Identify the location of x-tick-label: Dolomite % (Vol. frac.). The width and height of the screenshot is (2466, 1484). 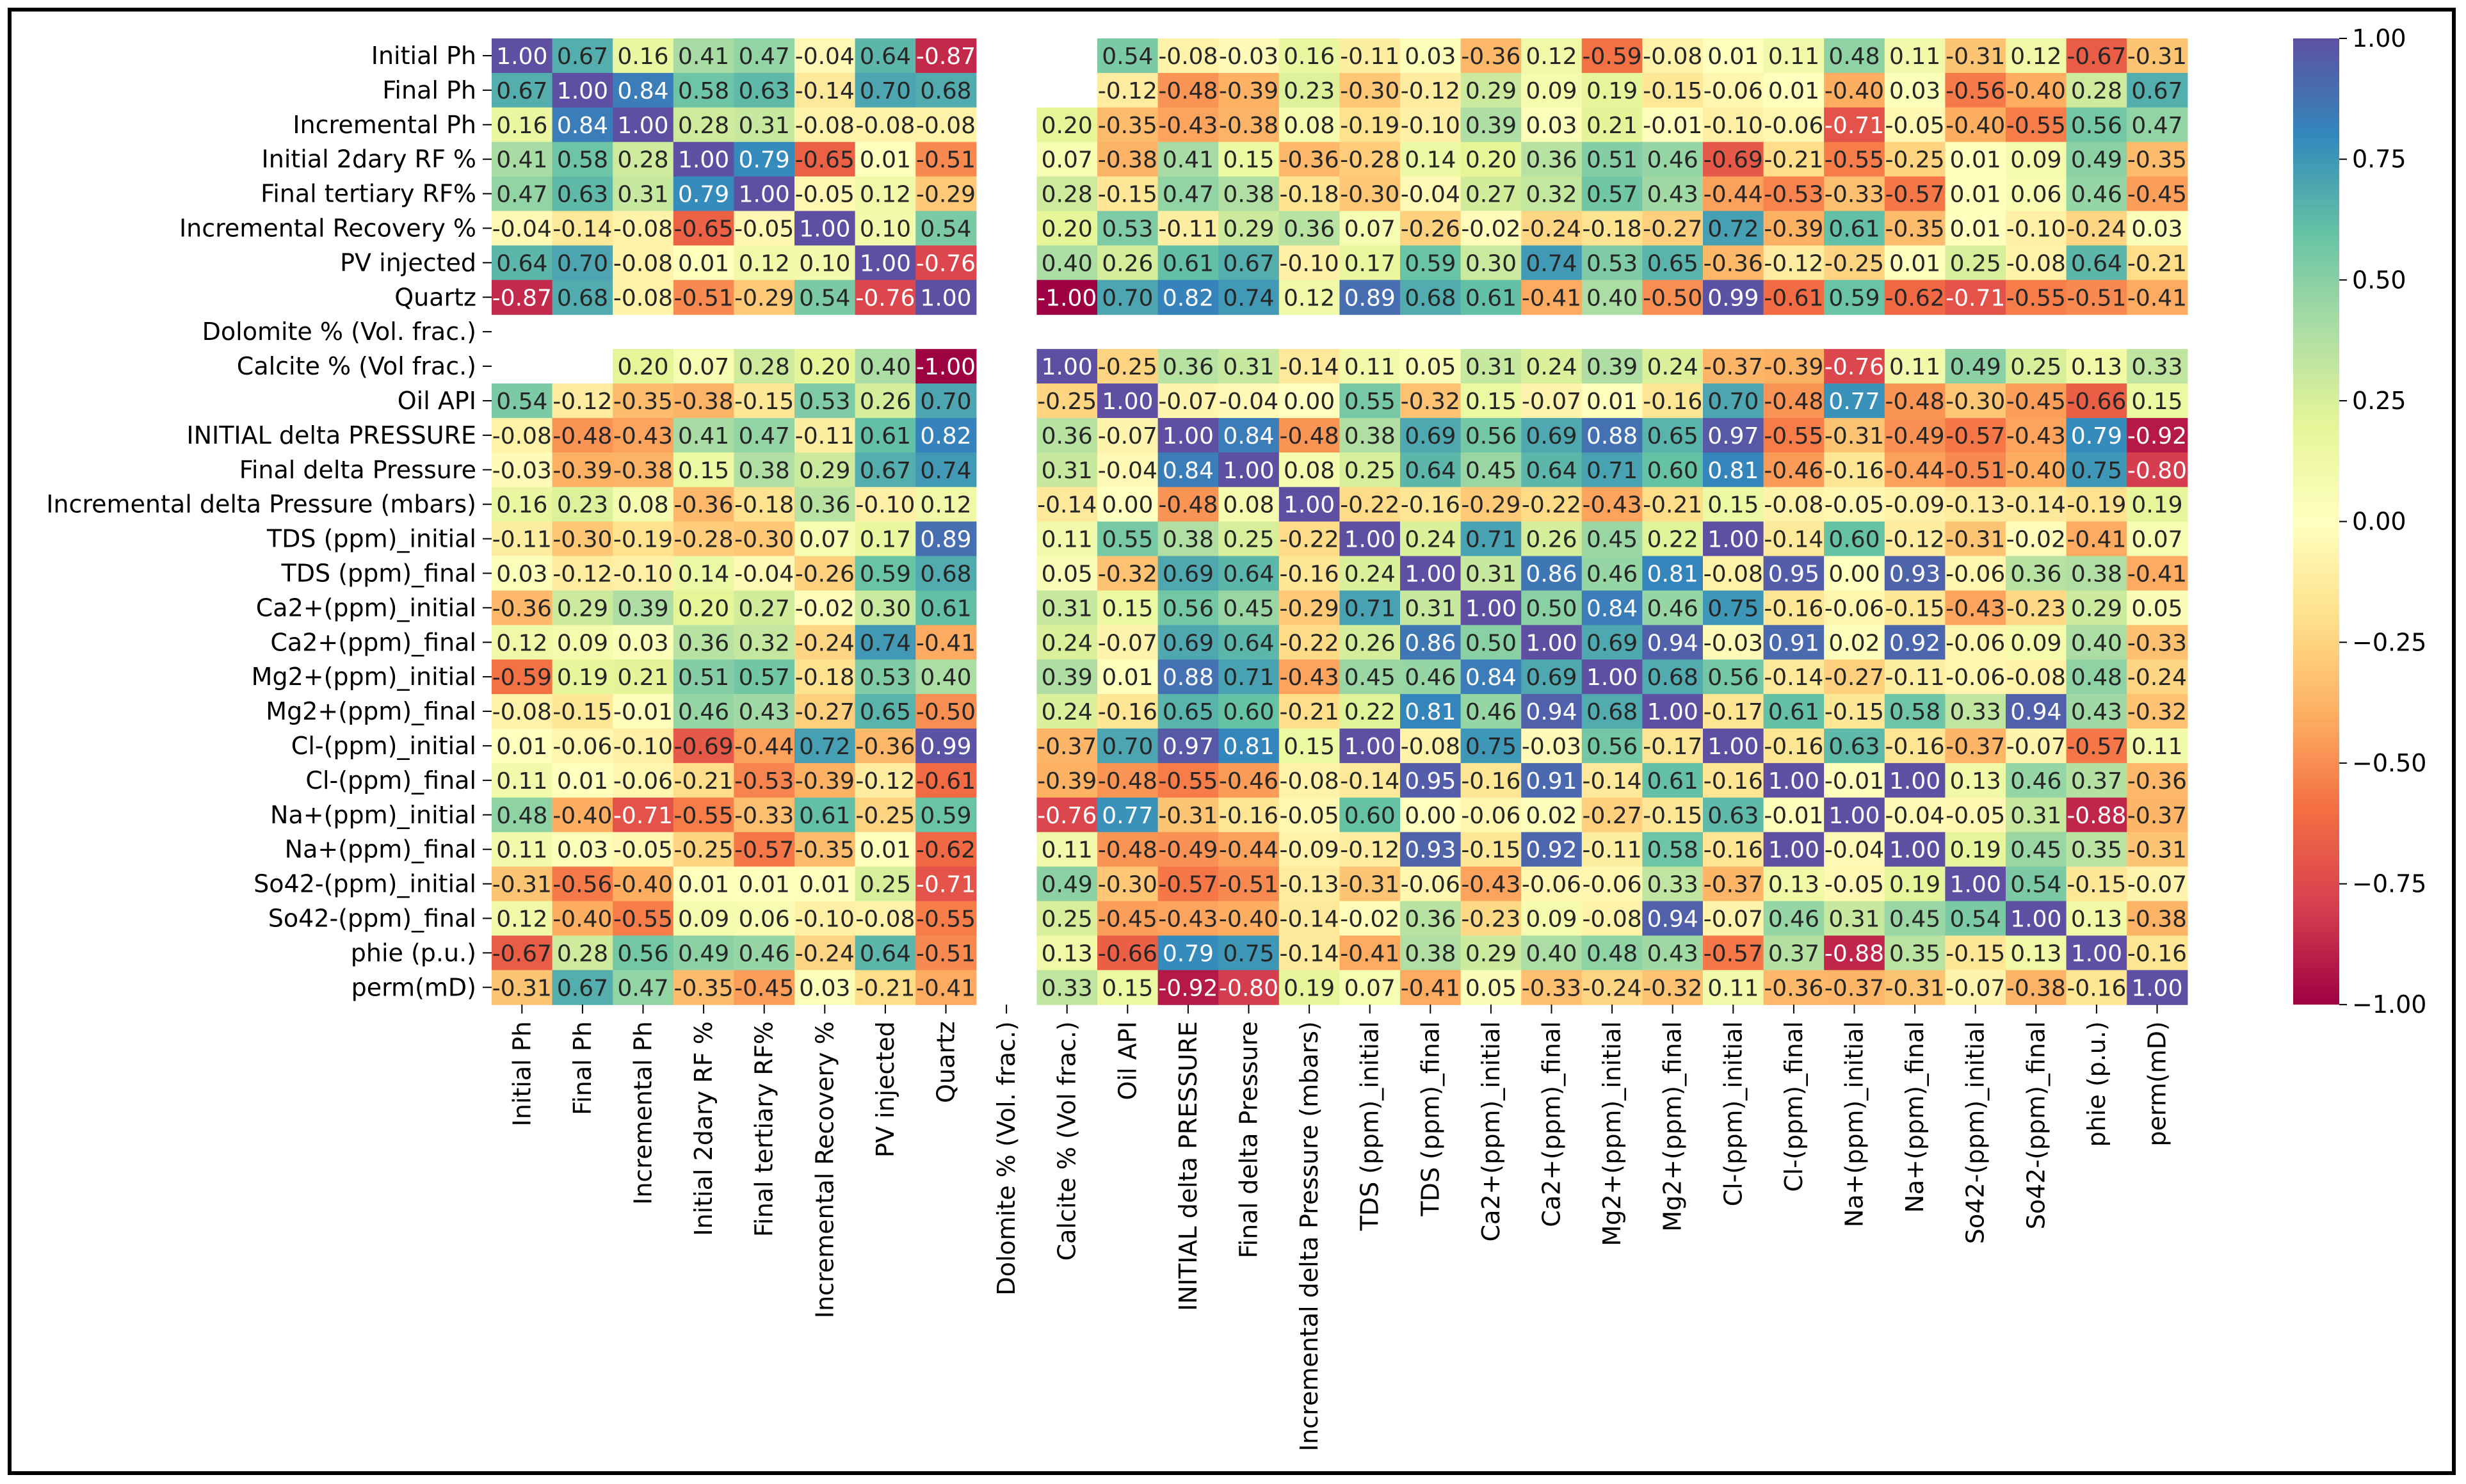
(1006, 1158).